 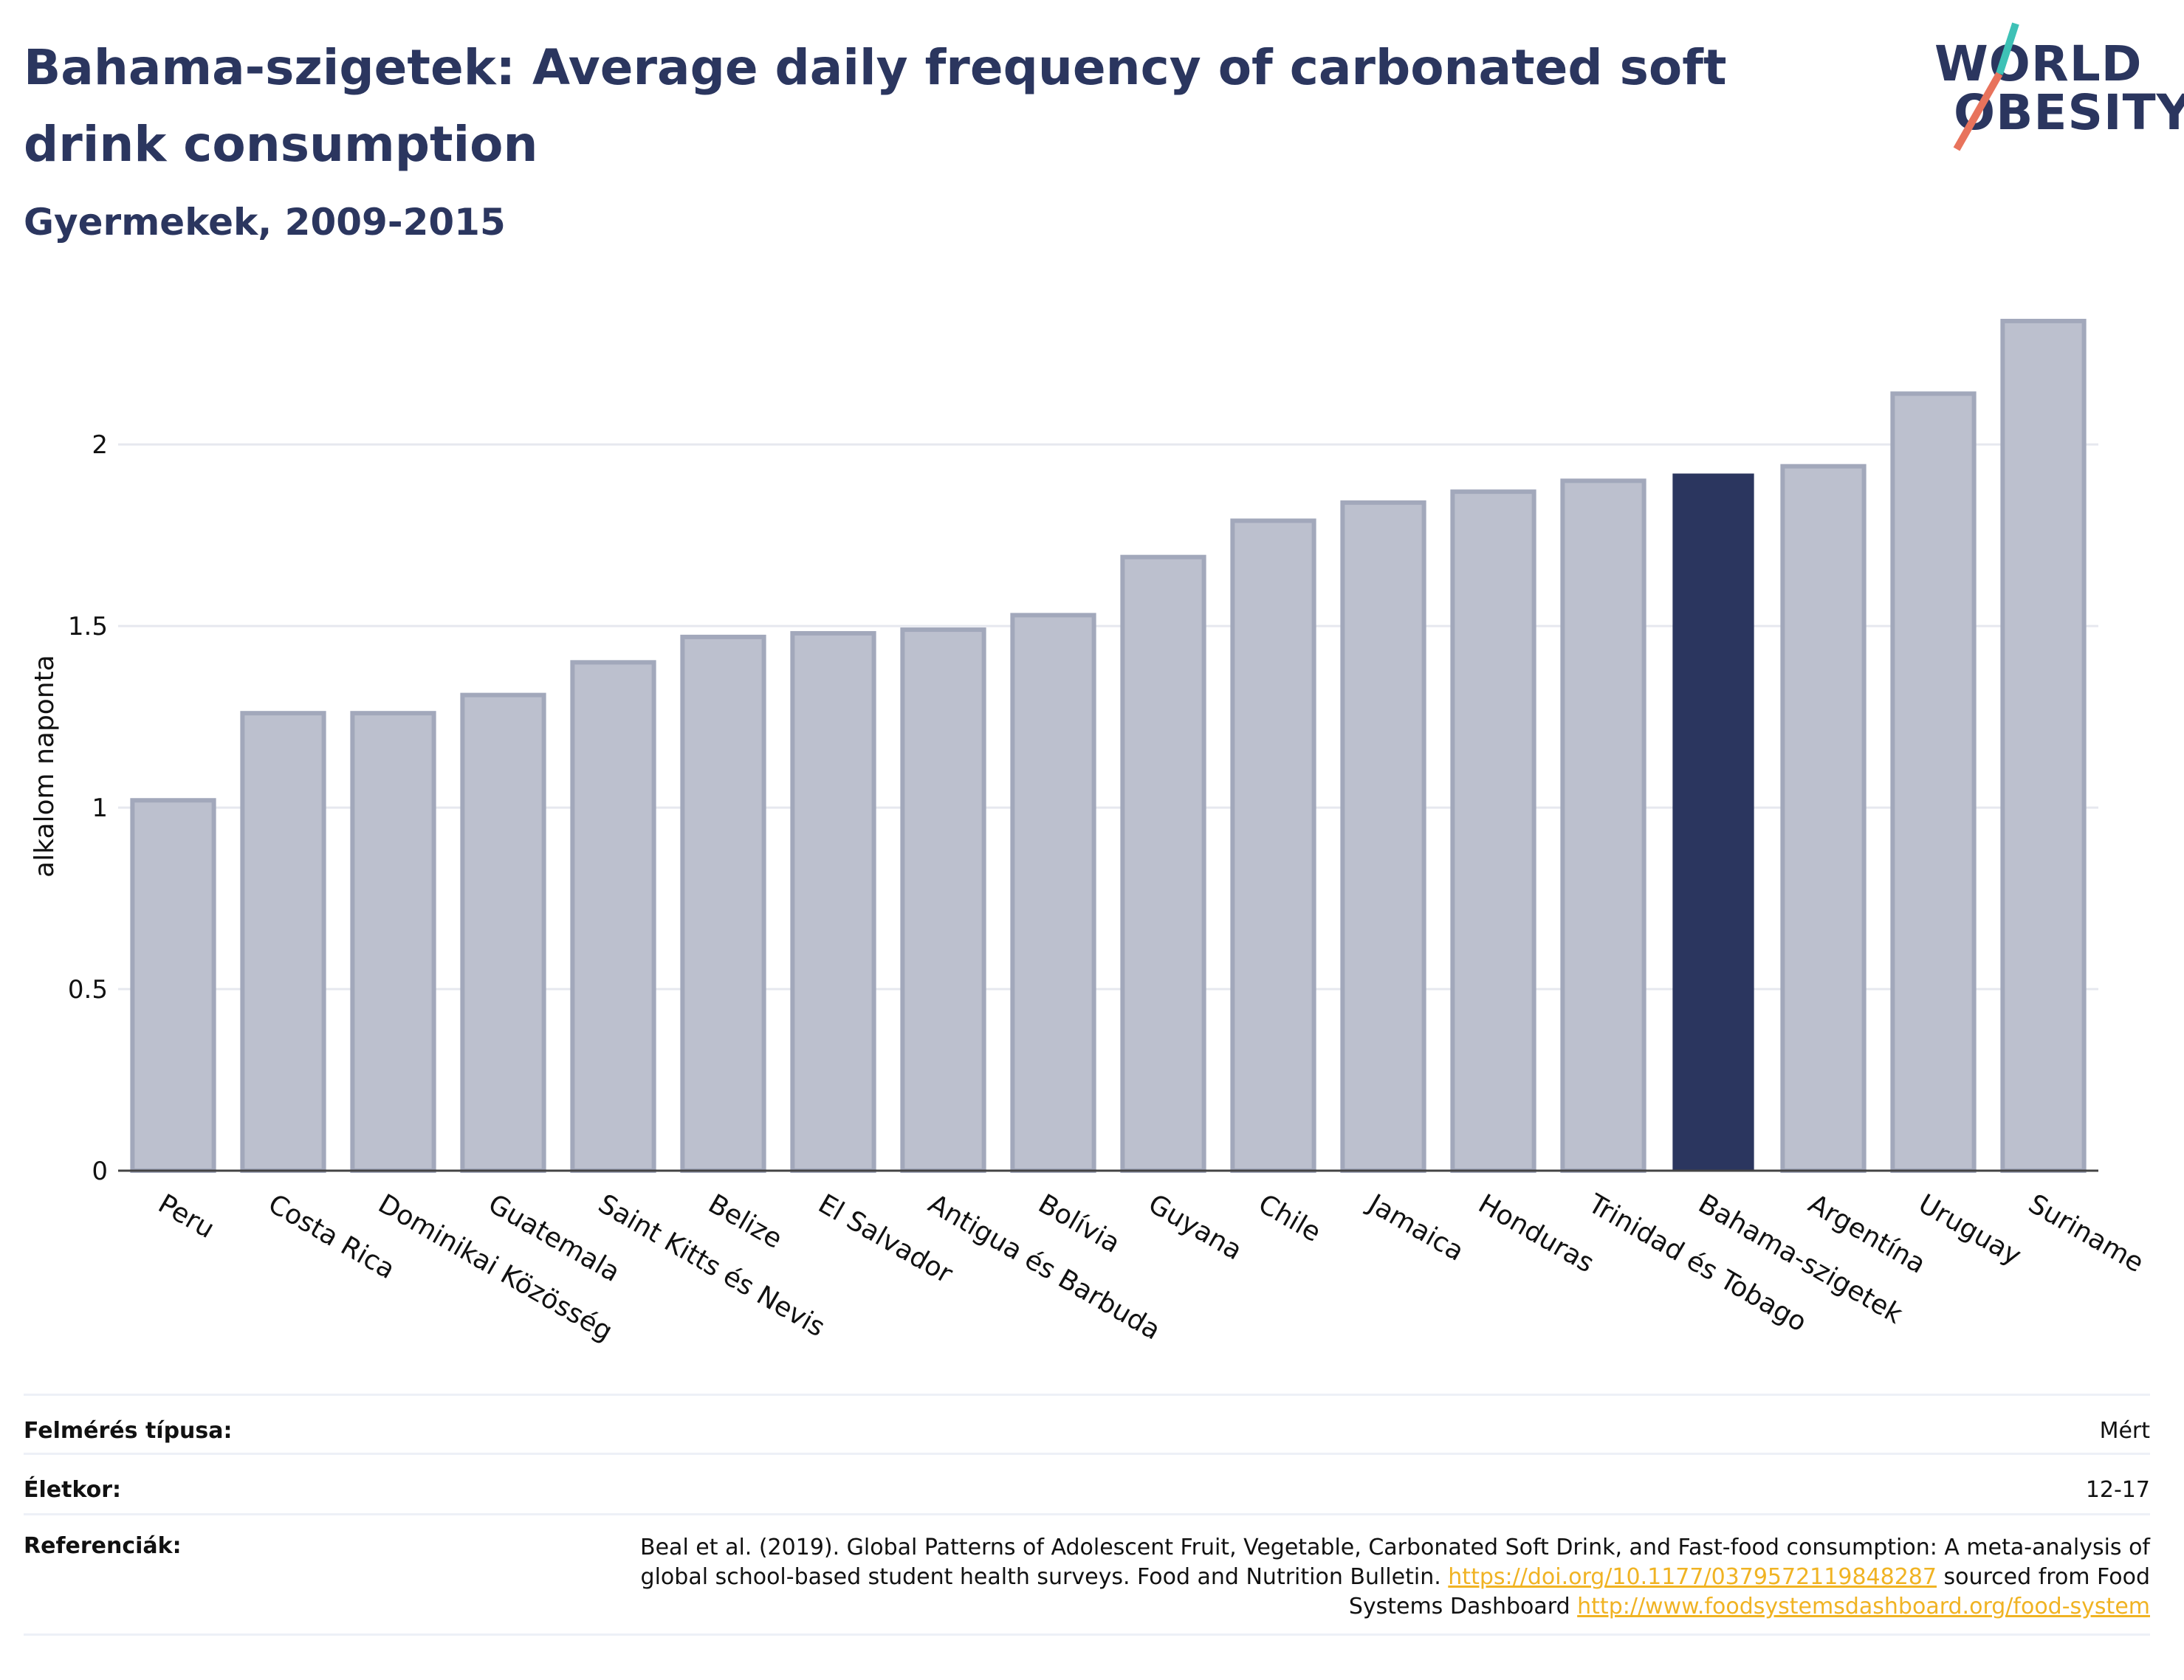 What do you see at coordinates (129, 1431) in the screenshot?
I see `survey-type-label: Felmérés típusa:` at bounding box center [129, 1431].